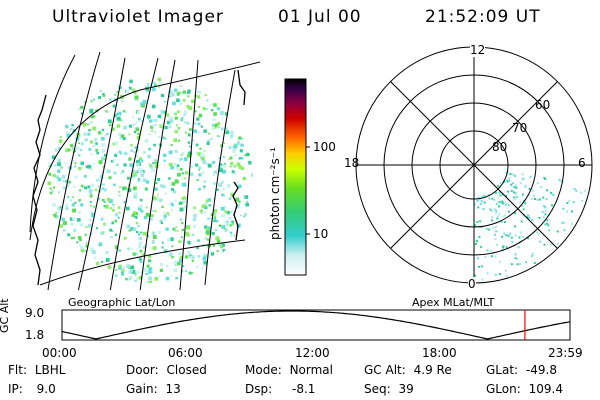 This screenshot has height=400, width=600. I want to click on ip-value: 9.0, so click(46, 389).